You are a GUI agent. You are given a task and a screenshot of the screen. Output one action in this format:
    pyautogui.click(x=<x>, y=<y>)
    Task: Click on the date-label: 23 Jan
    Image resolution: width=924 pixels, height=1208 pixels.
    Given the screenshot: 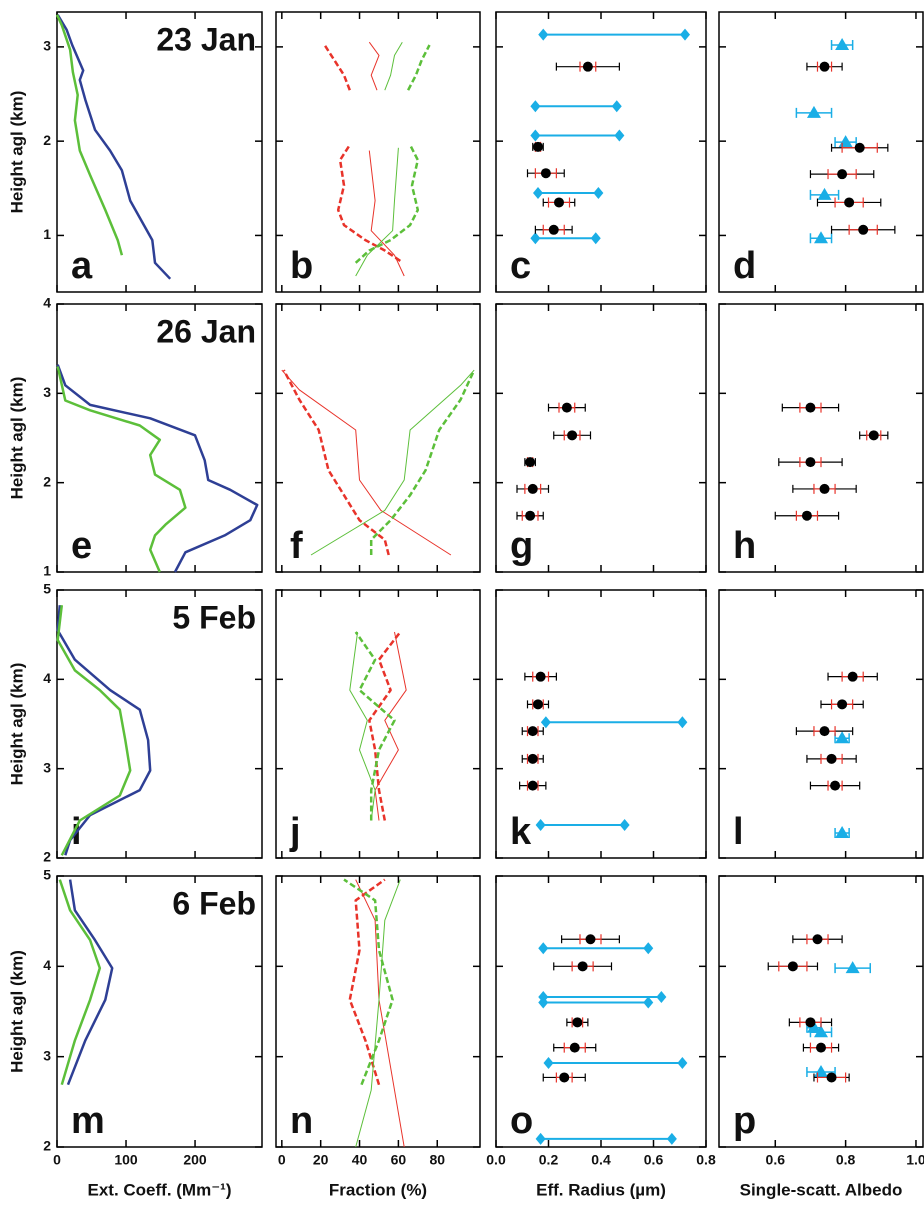 What is the action you would take?
    pyautogui.click(x=206, y=39)
    